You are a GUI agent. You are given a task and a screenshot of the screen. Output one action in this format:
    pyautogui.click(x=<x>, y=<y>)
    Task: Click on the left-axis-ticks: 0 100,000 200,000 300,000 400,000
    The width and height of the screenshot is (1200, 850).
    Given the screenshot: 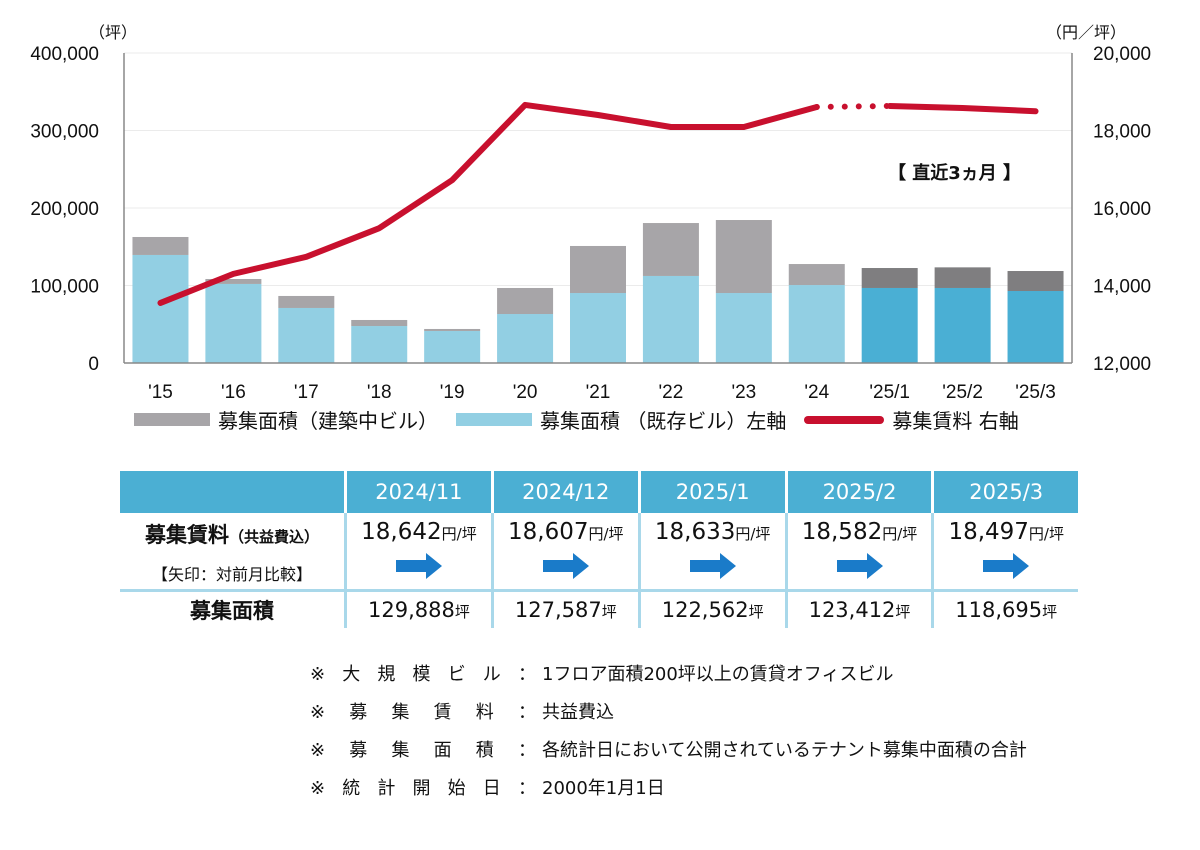 What is the action you would take?
    pyautogui.click(x=64, y=209)
    